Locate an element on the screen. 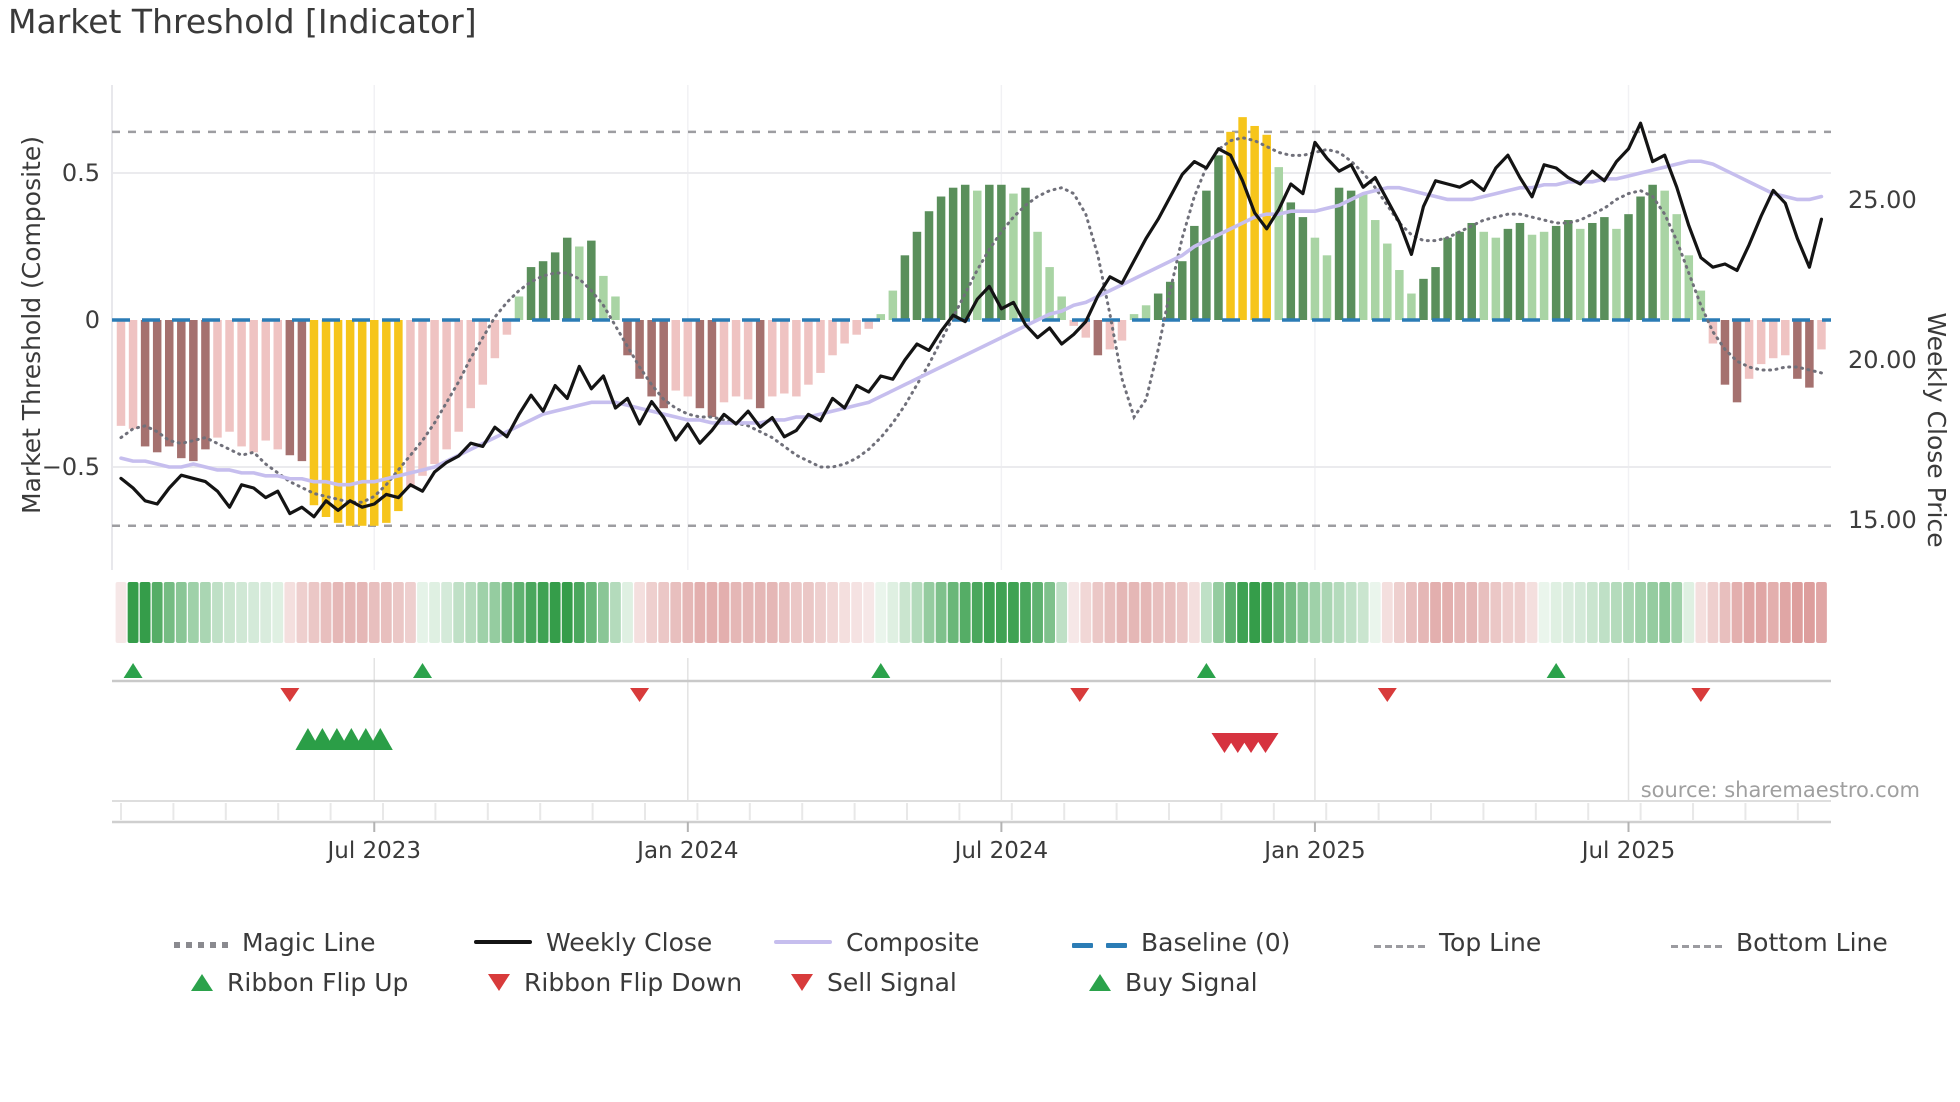 This screenshot has width=1960, height=1102. page-title: Market Threshold [Indicator] is located at coordinates (242, 21).